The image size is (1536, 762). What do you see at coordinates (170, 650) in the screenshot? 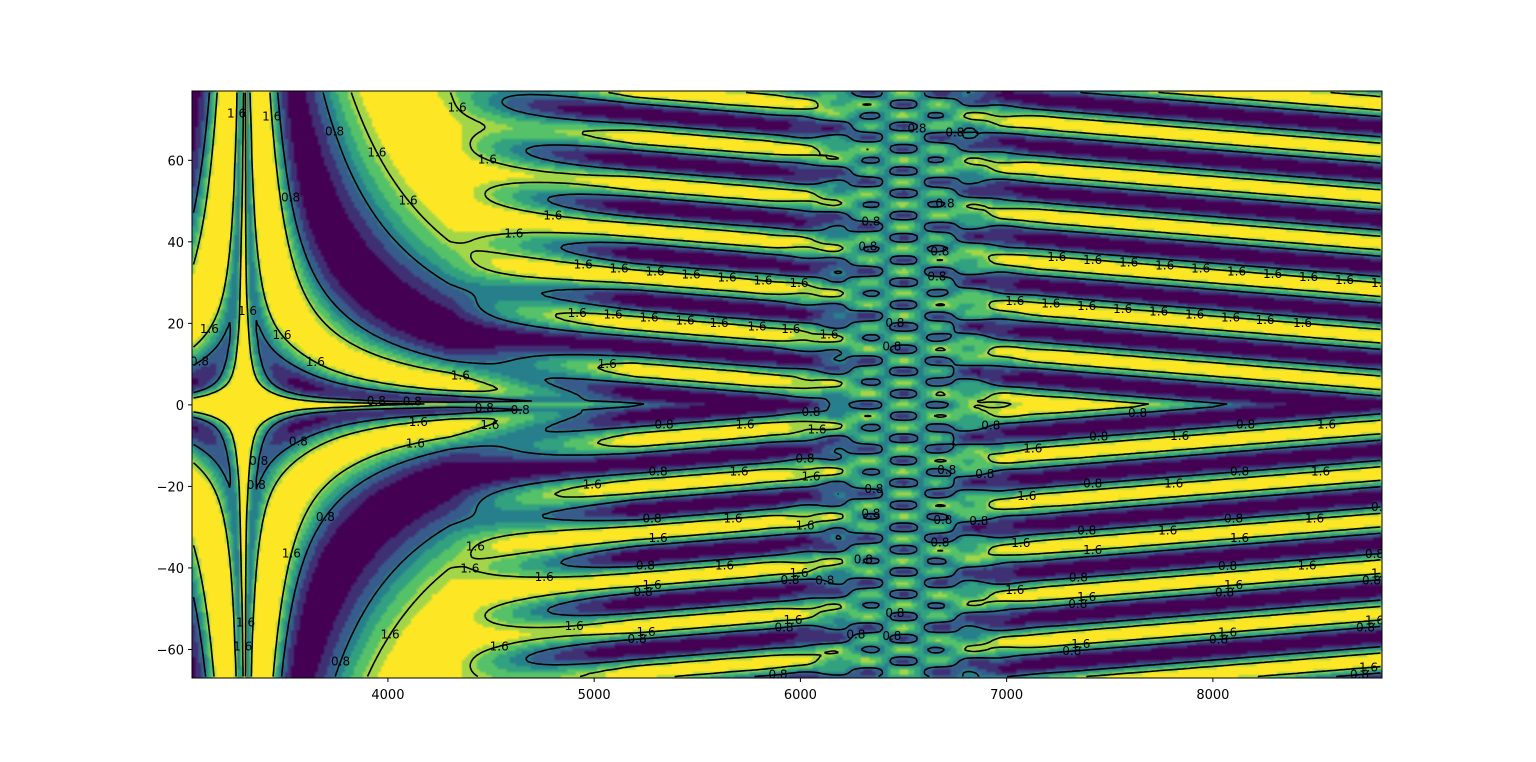
I see `y-tick-label: −60` at bounding box center [170, 650].